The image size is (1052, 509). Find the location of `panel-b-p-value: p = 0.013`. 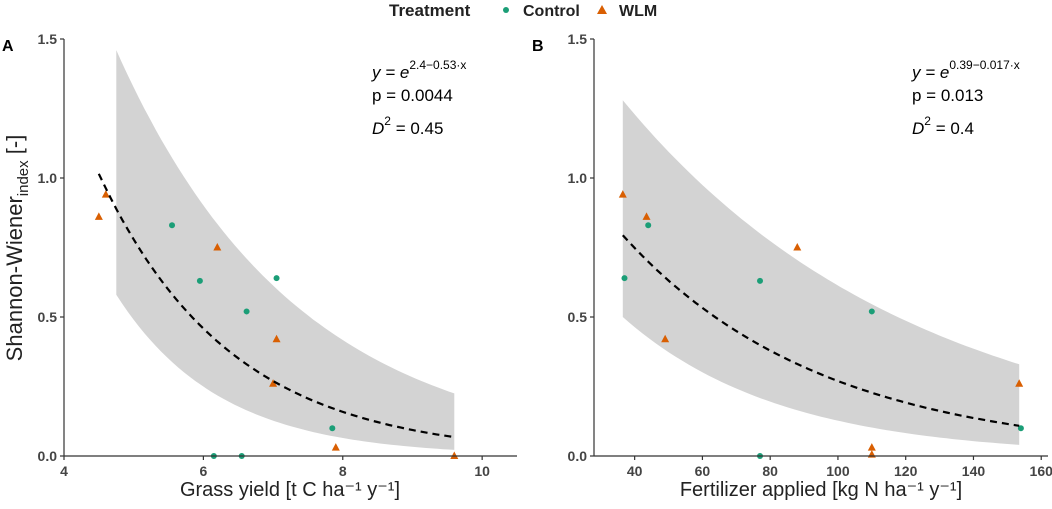

panel-b-p-value: p = 0.013 is located at coordinates (947, 95).